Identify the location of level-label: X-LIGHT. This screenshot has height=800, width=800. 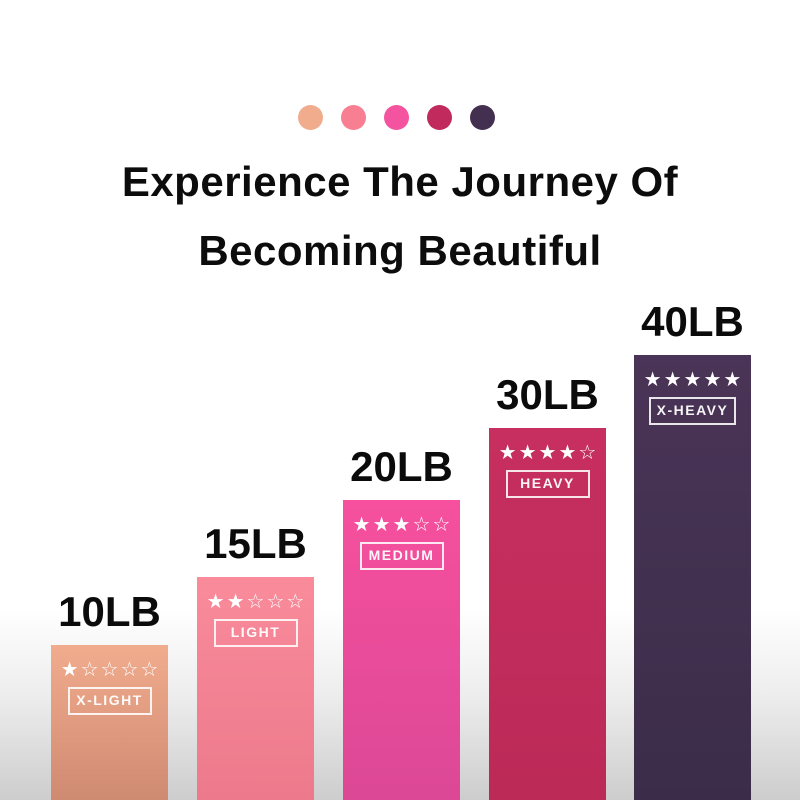
(109, 700).